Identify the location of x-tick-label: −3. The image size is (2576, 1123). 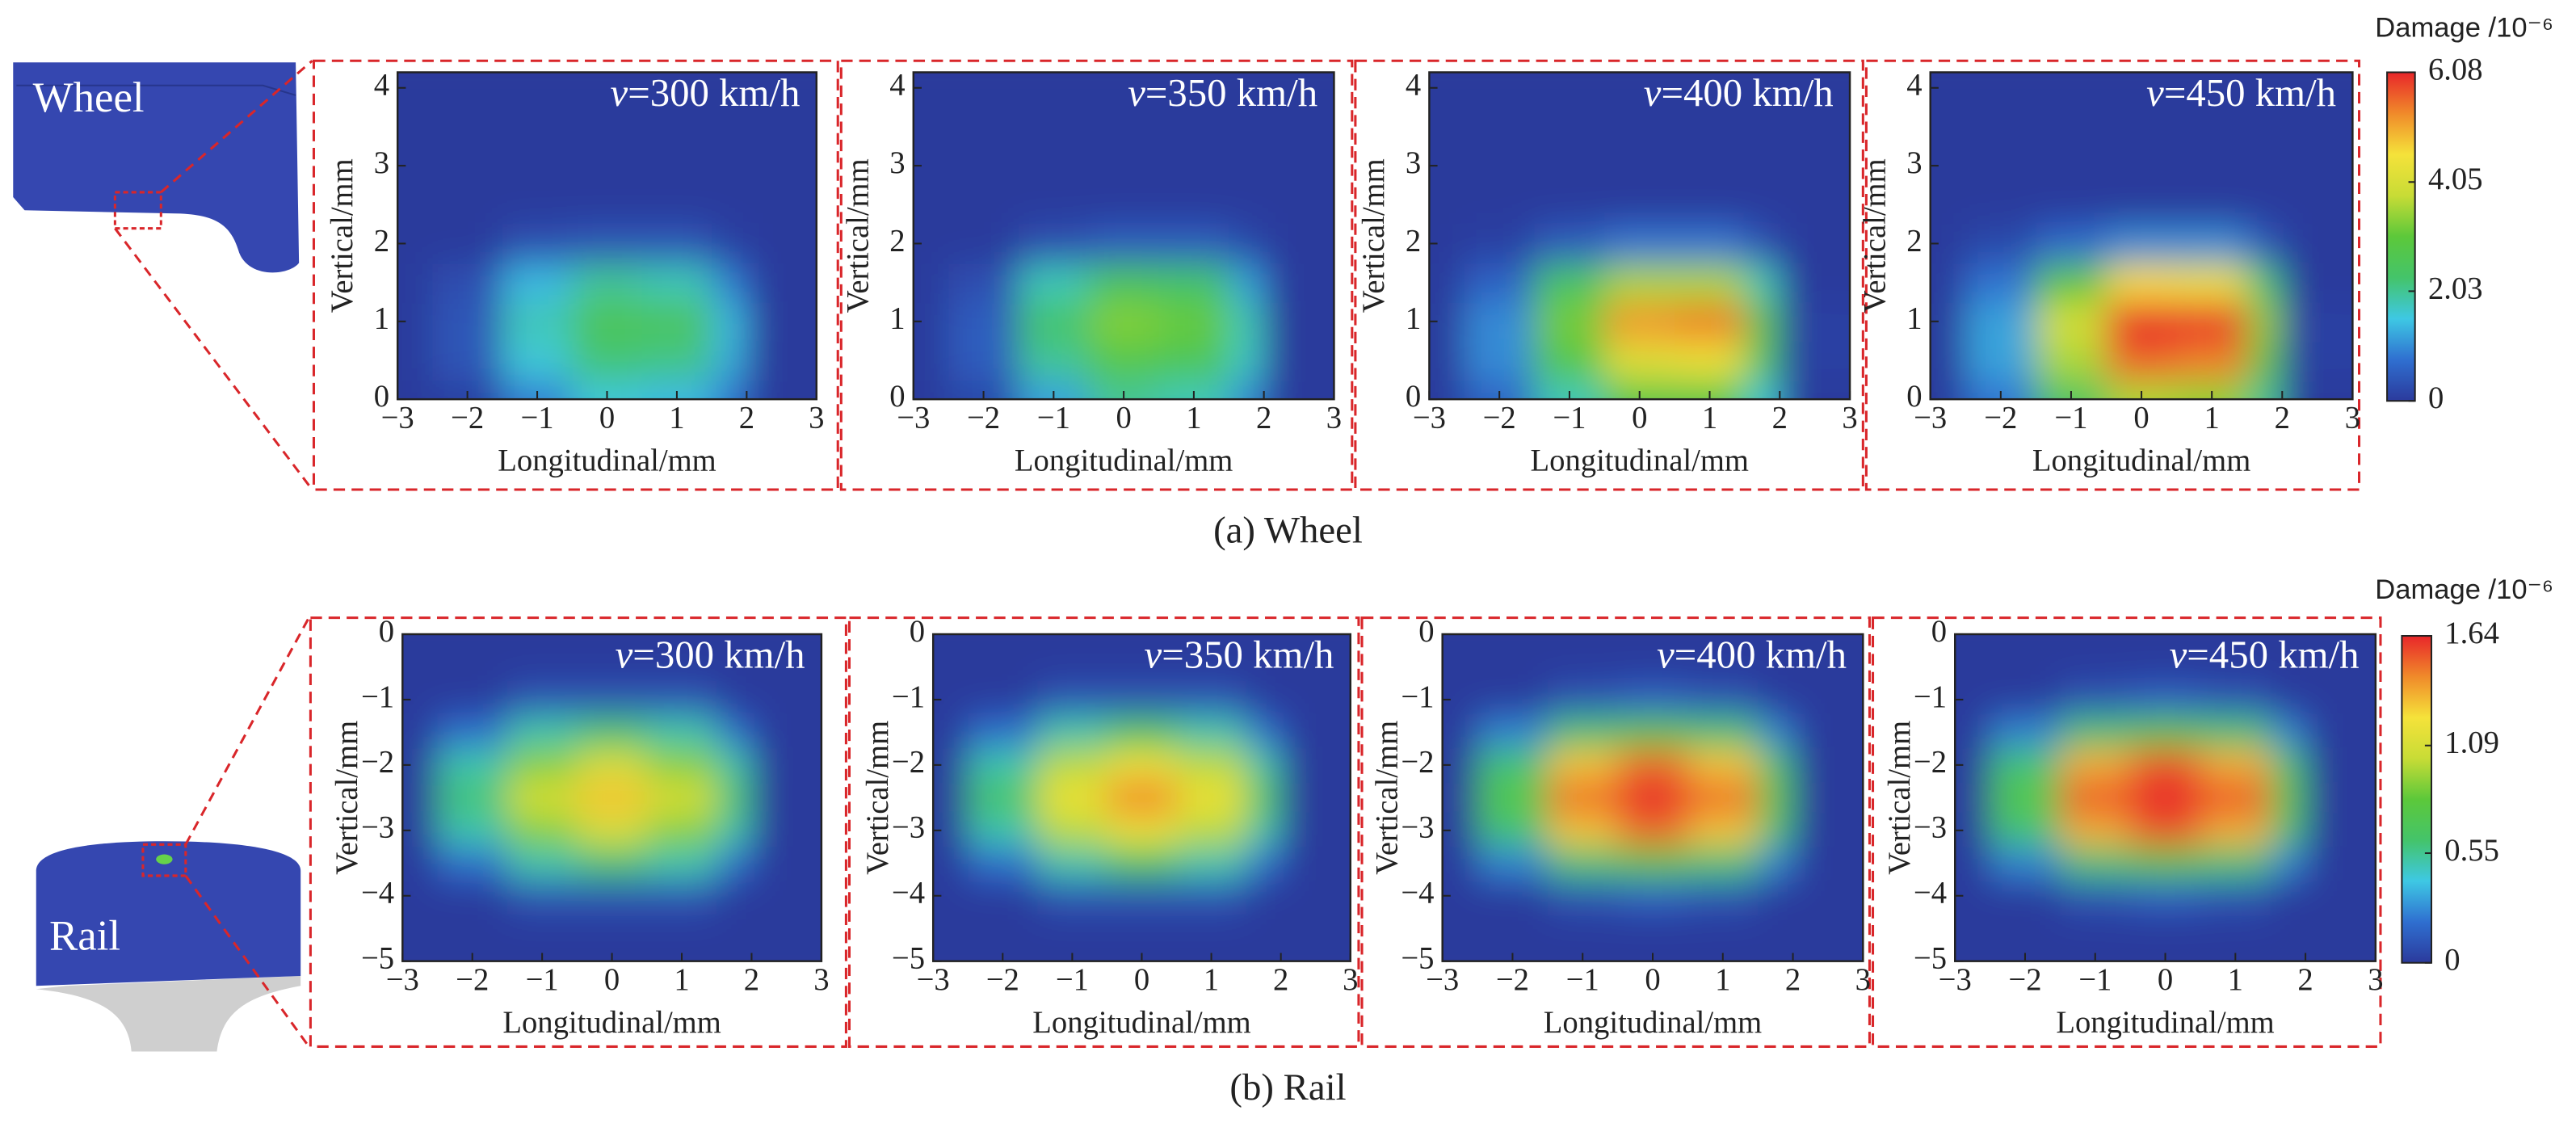
(403, 980).